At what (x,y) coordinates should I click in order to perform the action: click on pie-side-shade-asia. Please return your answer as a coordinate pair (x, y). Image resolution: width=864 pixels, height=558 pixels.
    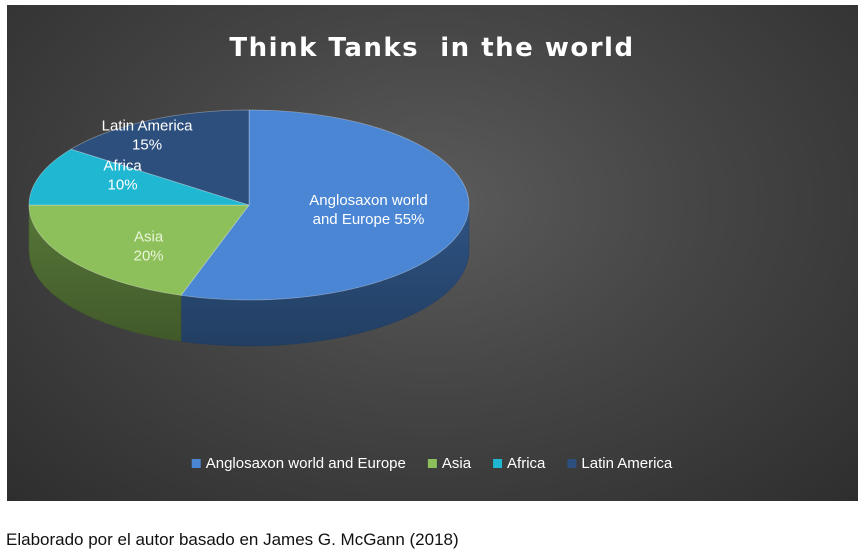
    Looking at the image, I should click on (105, 273).